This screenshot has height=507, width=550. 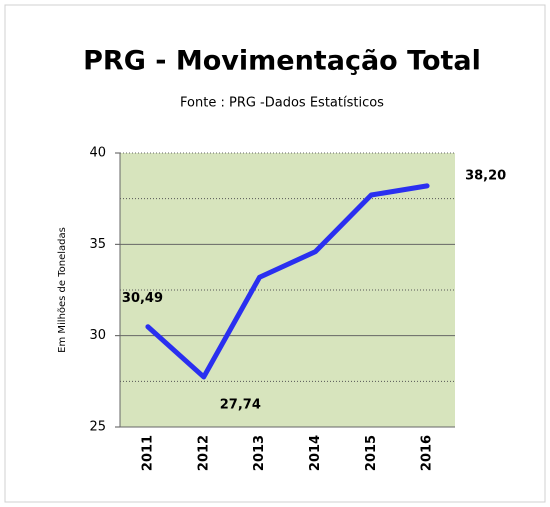 I want to click on data-label: 27,74, so click(x=240, y=404).